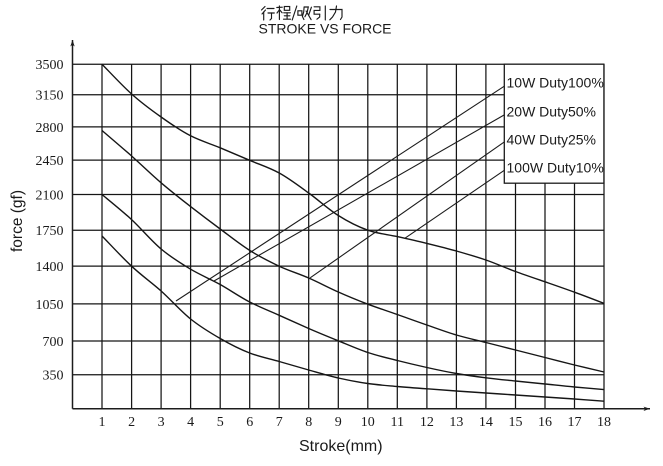 The width and height of the screenshot is (663, 466). Describe the element at coordinates (279, 422) in the screenshot. I see `svg-text: 7` at that location.